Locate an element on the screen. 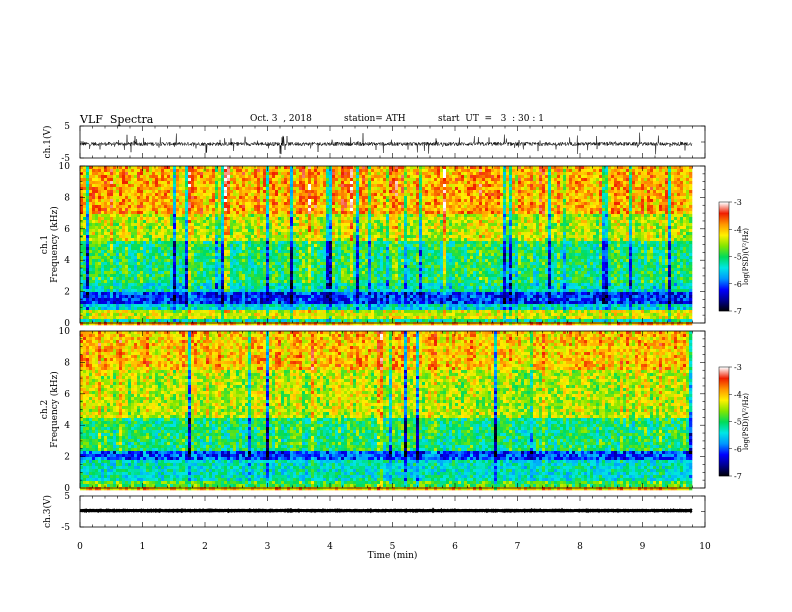 This screenshot has width=792, height=612. x-tick-label: 8 is located at coordinates (580, 547).